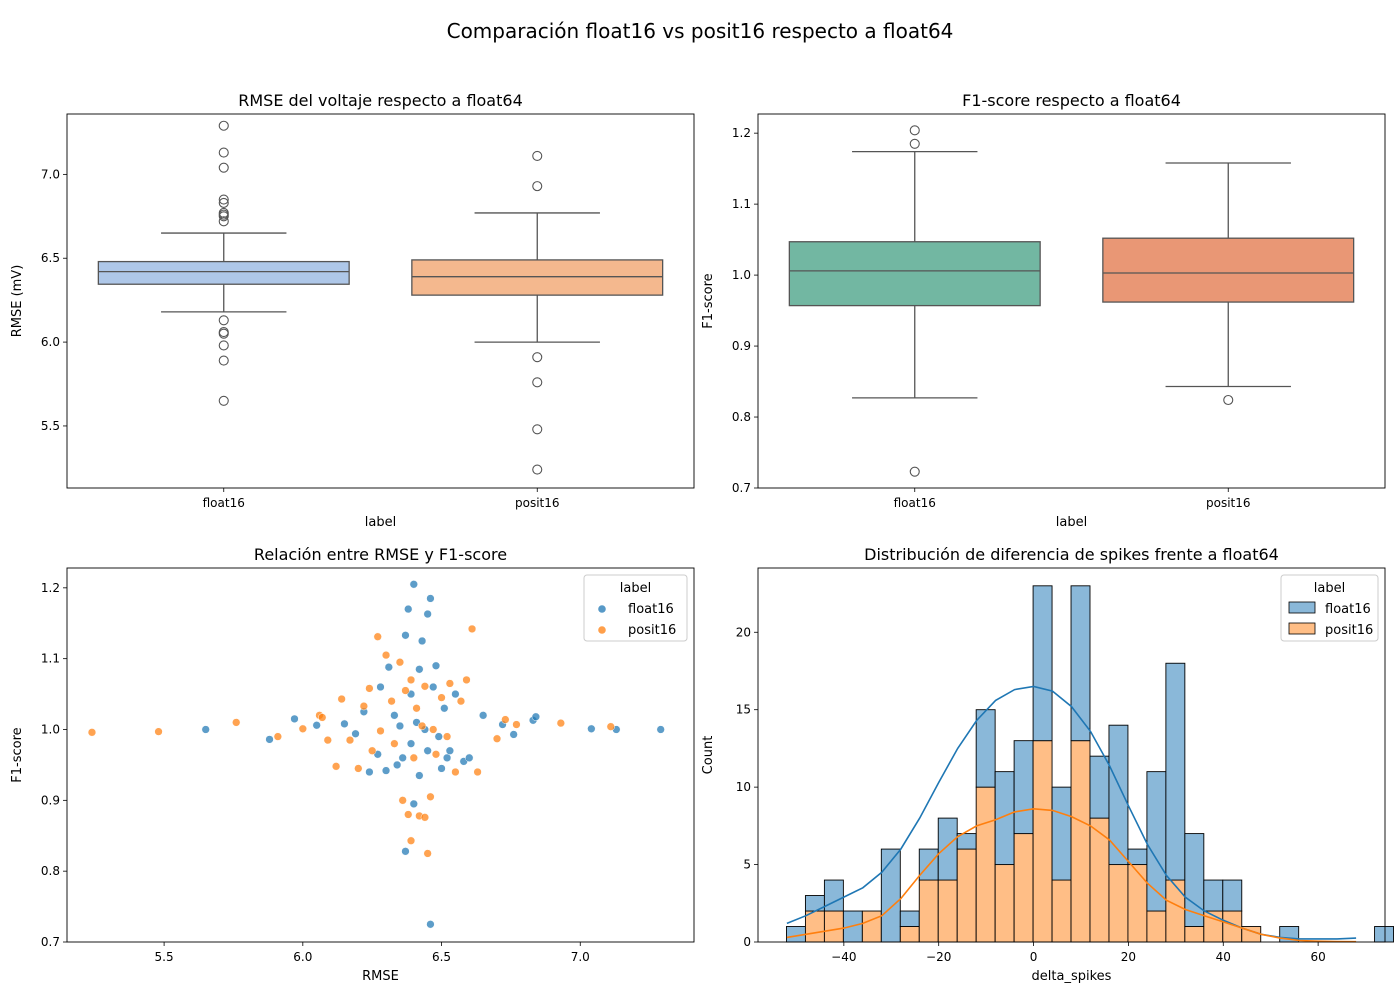  What do you see at coordinates (741, 346) in the screenshot?
I see `y-tick-label: 0.9` at bounding box center [741, 346].